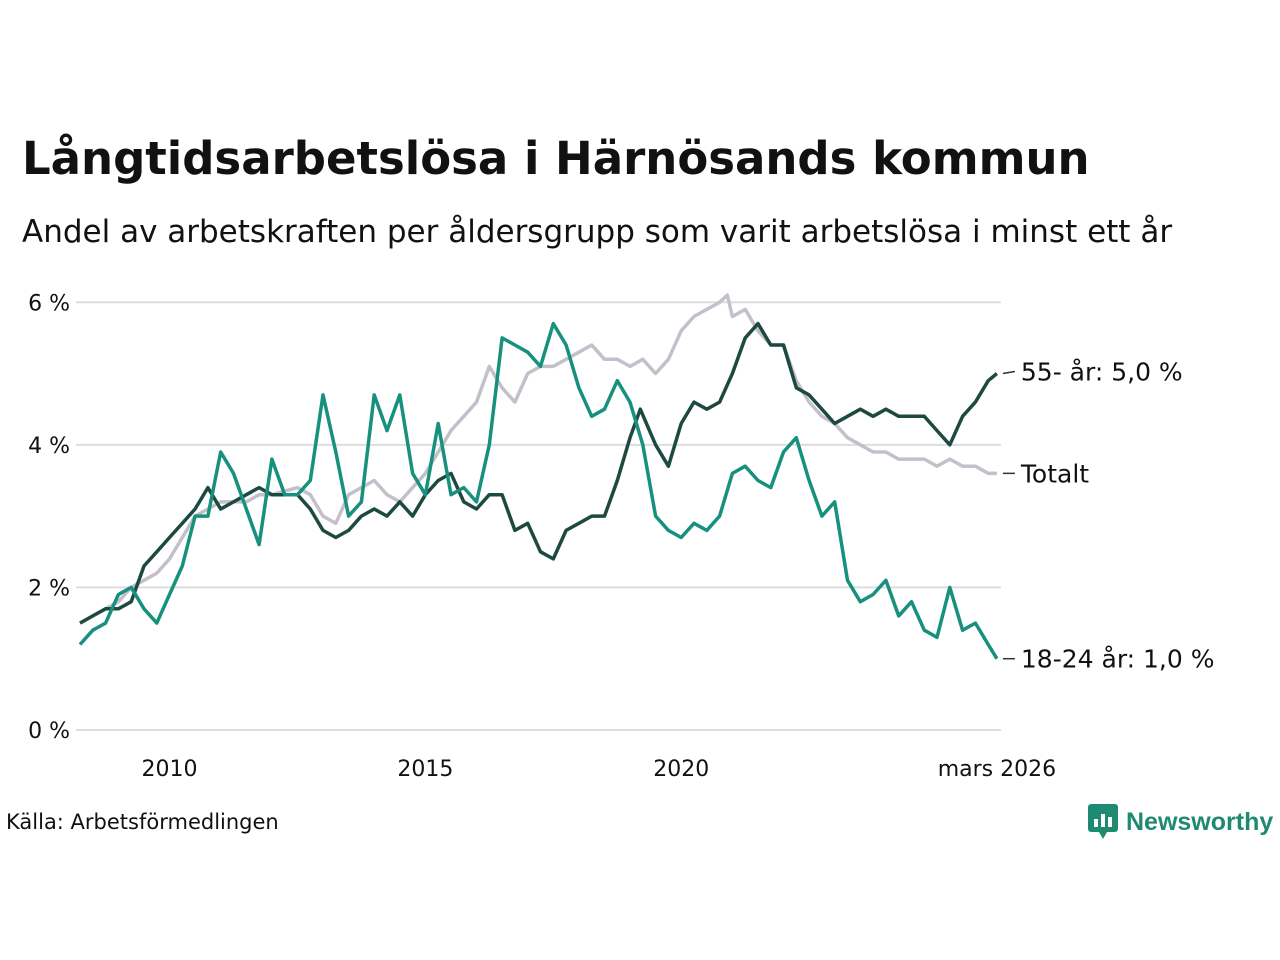  What do you see at coordinates (681, 769) in the screenshot?
I see `x-tick-label: 2020` at bounding box center [681, 769].